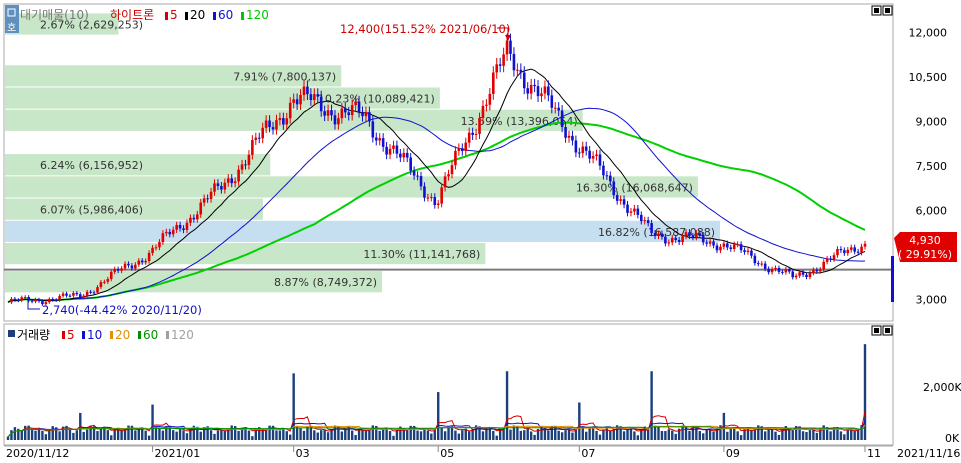 The height and width of the screenshot is (463, 961). What do you see at coordinates (733, 453) in the screenshot?
I see `x-tick-label: 09` at bounding box center [733, 453].